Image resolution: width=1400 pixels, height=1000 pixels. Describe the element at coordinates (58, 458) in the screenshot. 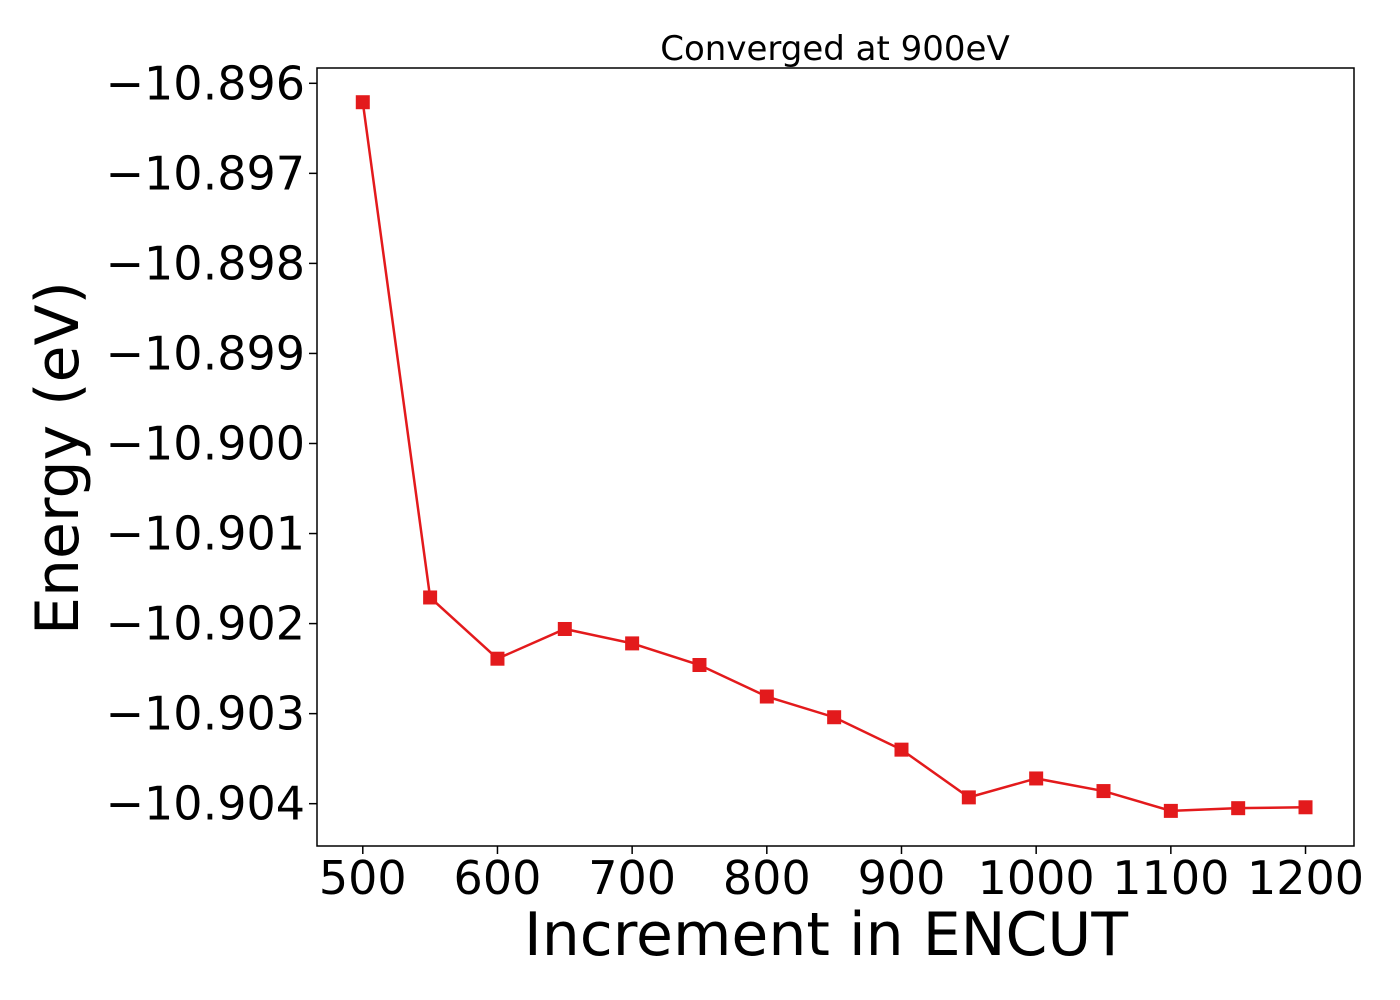

I see `y-axis-title: Energy (eV)` at that location.